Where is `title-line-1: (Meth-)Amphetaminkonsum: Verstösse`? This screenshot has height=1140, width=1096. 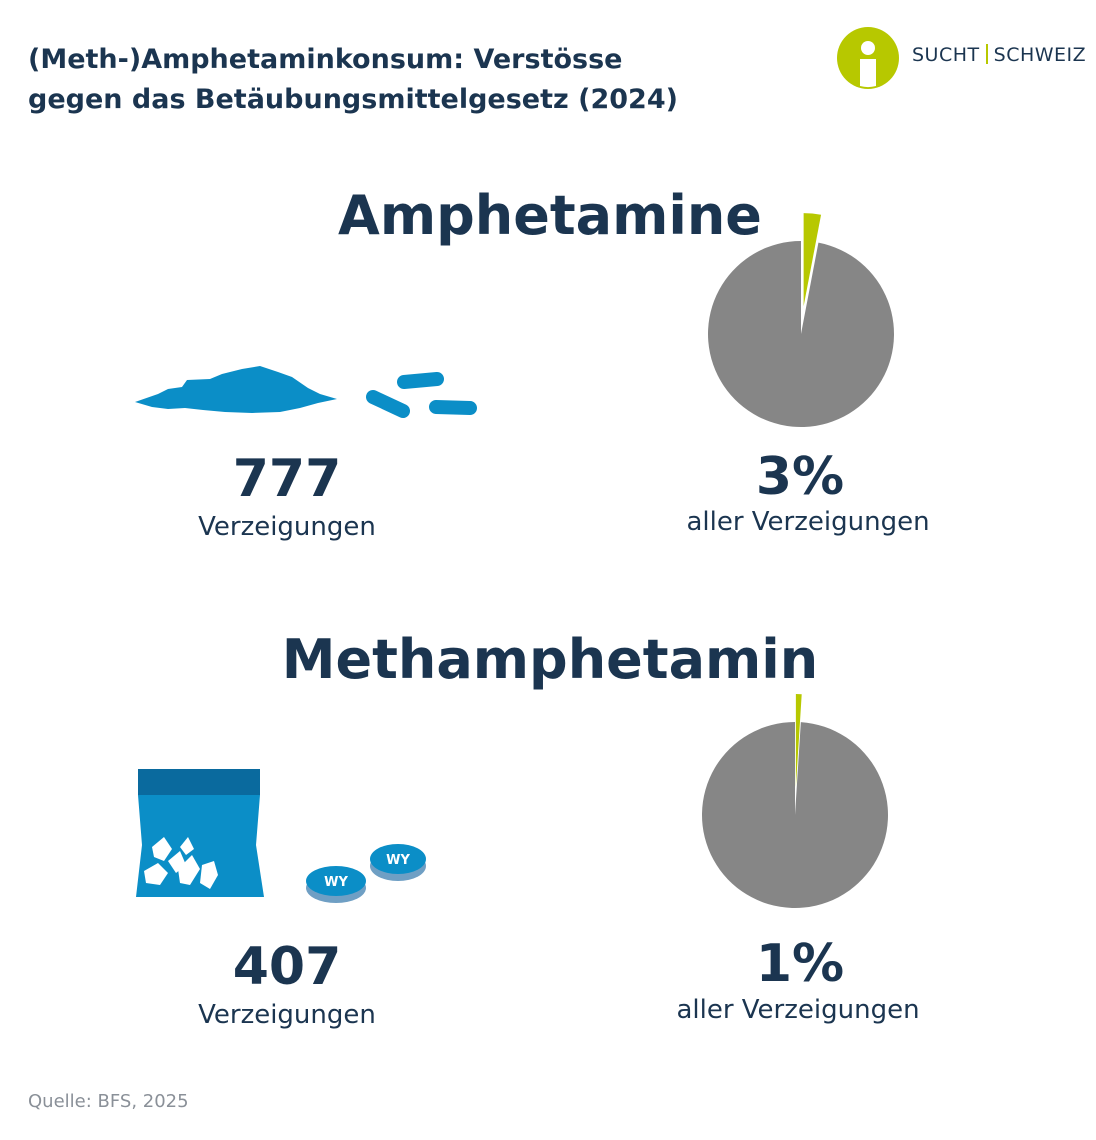 title-line-1: (Meth-)Amphetaminkonsum: Verstösse is located at coordinates (325, 59).